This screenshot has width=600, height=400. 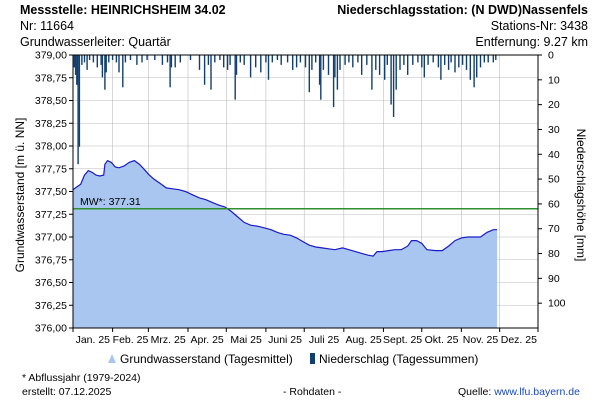 What do you see at coordinates (537, 392) in the screenshot?
I see `source-link: www.lfu.bayern.de` at bounding box center [537, 392].